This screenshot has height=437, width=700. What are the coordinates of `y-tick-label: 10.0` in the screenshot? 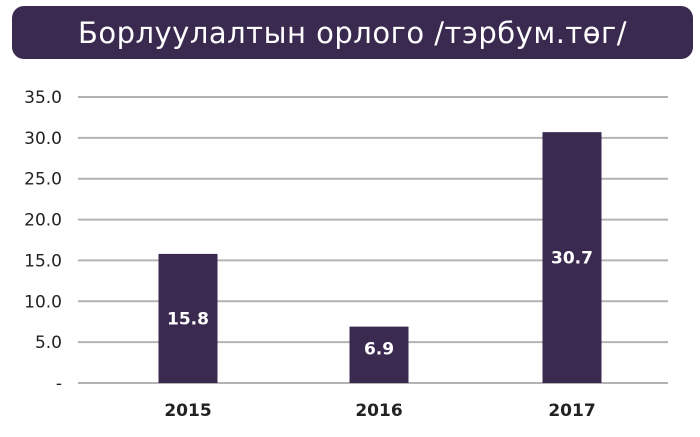 It's located at (43, 302).